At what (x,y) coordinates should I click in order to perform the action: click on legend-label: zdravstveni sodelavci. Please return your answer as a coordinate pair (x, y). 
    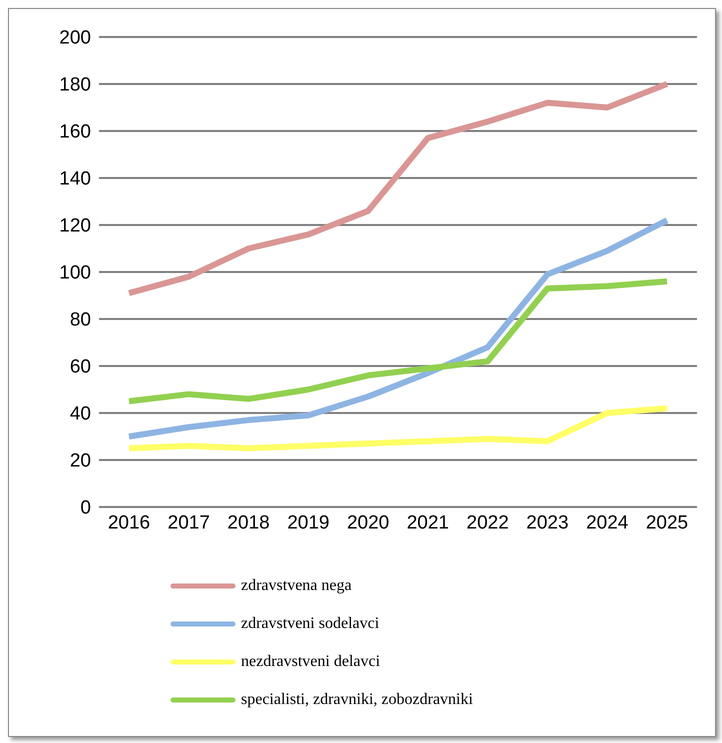
    Looking at the image, I should click on (310, 624).